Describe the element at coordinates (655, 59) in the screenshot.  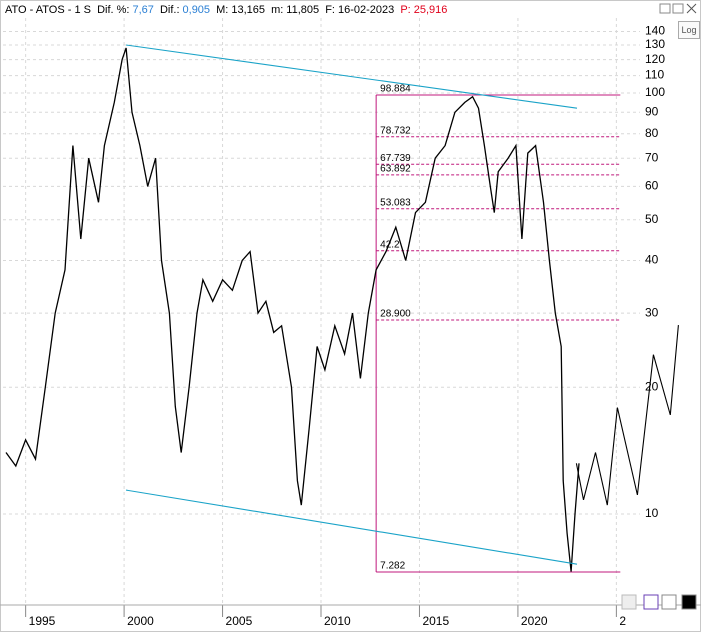
I see `y-tick-label: 120` at that location.